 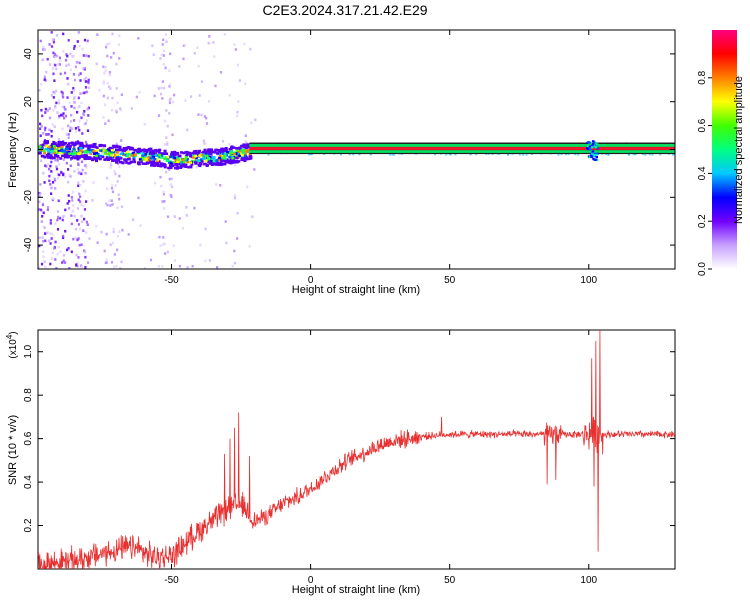 What do you see at coordinates (13, 332) in the screenshot?
I see `snr-scale-suffix: )` at bounding box center [13, 332].